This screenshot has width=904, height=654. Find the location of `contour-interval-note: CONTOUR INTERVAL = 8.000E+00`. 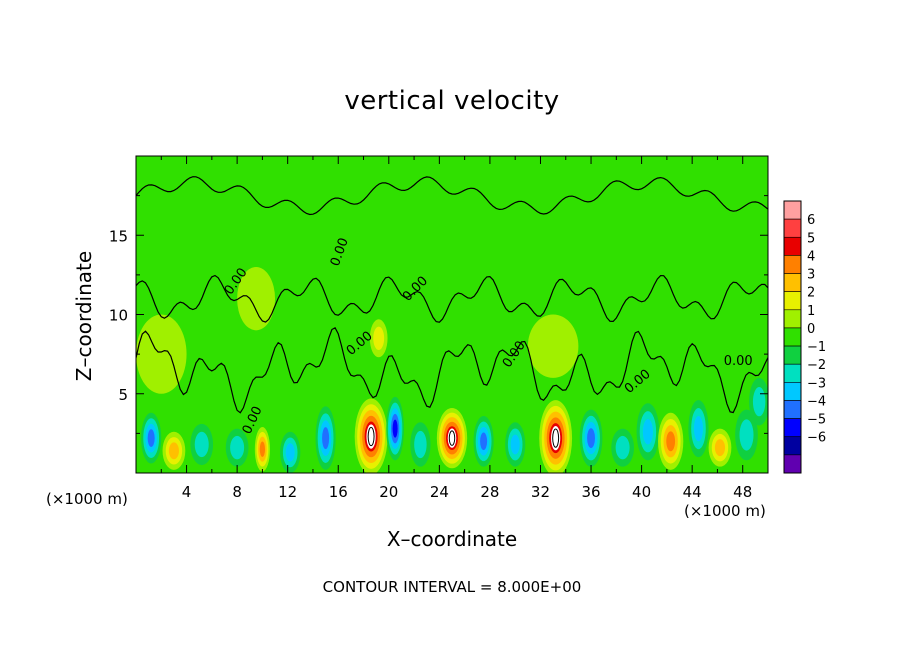

contour-interval-note: CONTOUR INTERVAL = 8.000E+00 is located at coordinates (452, 587).